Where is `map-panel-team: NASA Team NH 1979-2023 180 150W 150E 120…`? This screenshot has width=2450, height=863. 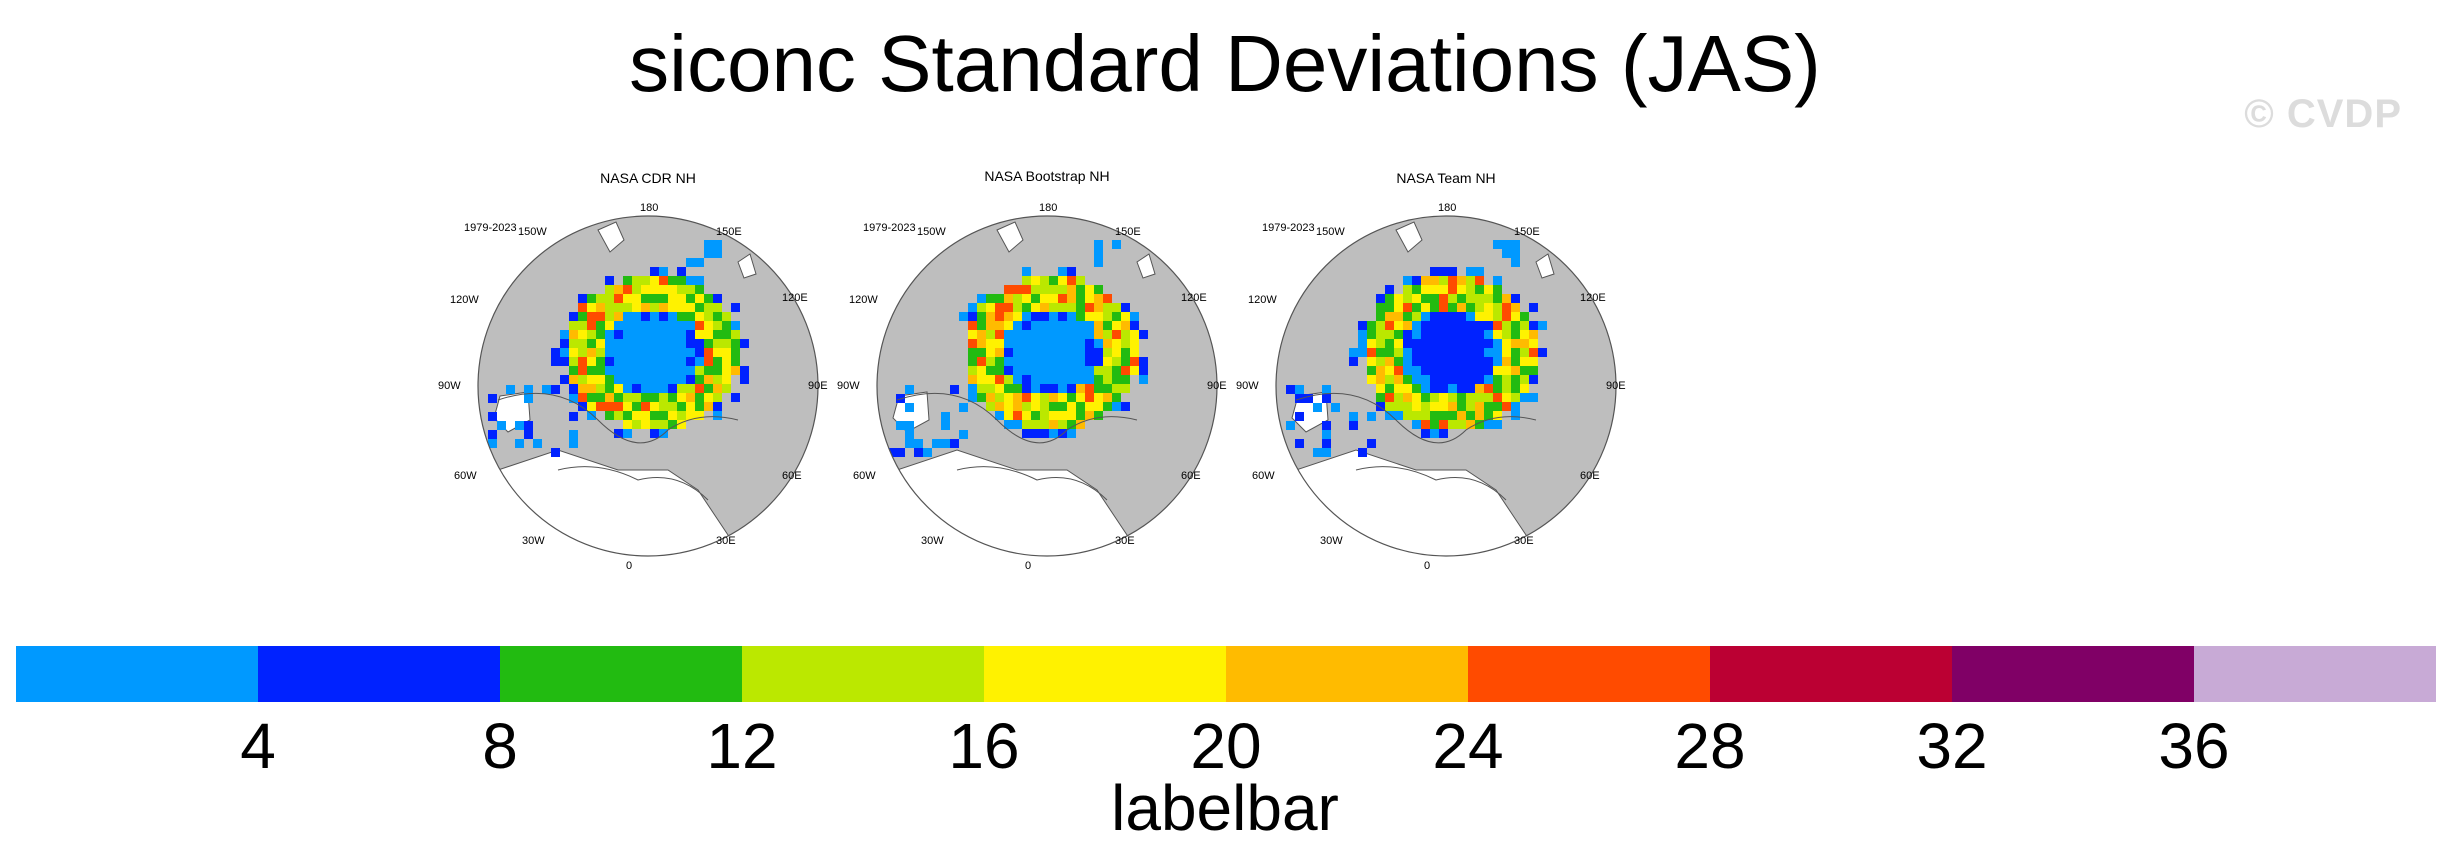 map-panel-team: NASA Team NH 1979-2023 180 150W 150E 120… is located at coordinates (1446, 375).